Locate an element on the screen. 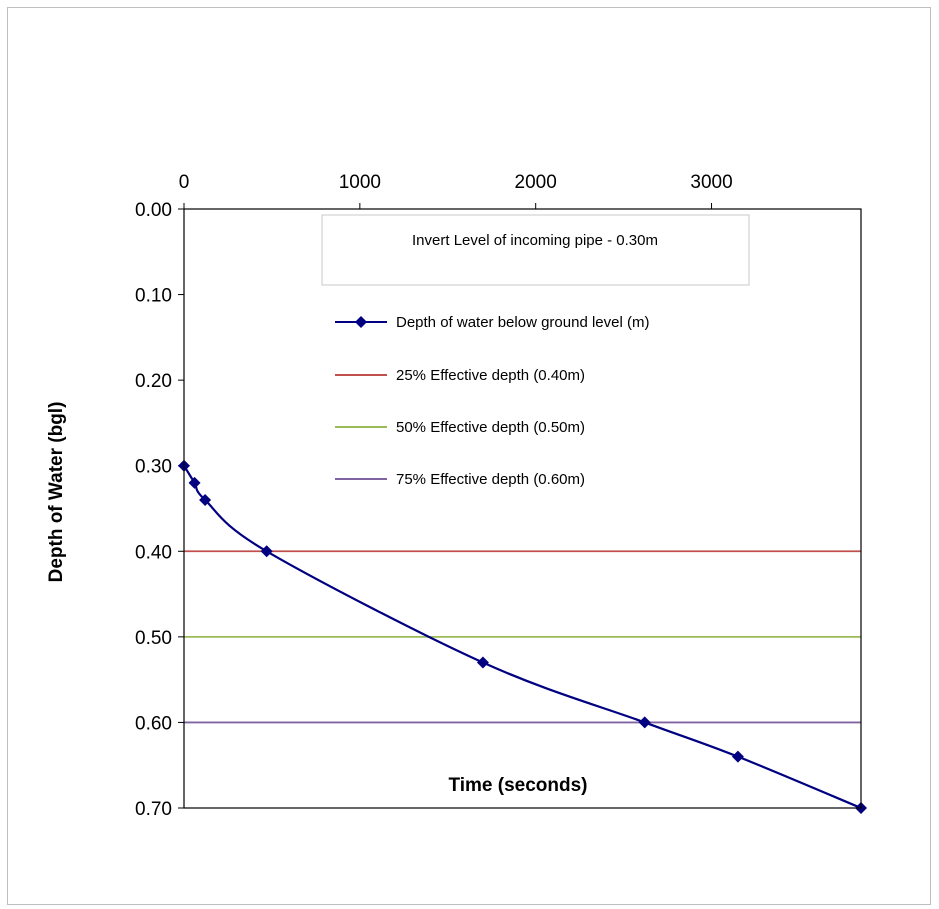 The height and width of the screenshot is (909, 939). x-tick-label: 0 is located at coordinates (184, 182).